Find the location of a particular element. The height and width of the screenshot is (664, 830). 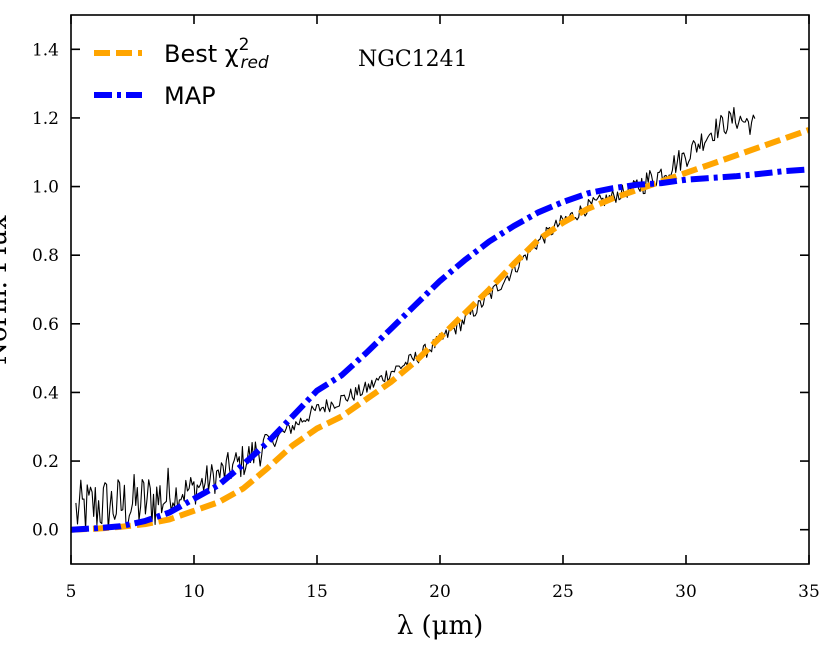

legend-label-map: MAP is located at coordinates (190, 96).